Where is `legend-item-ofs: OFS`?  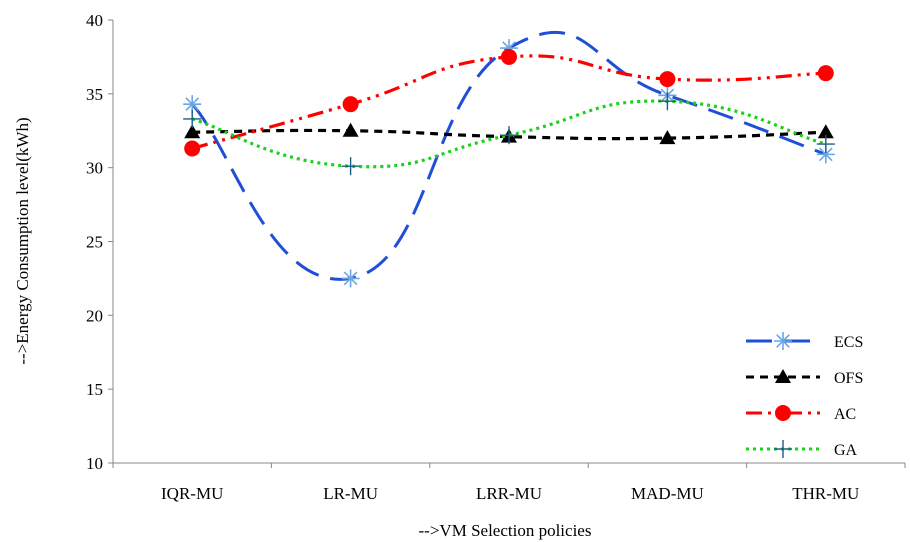
legend-item-ofs: OFS is located at coordinates (804, 378).